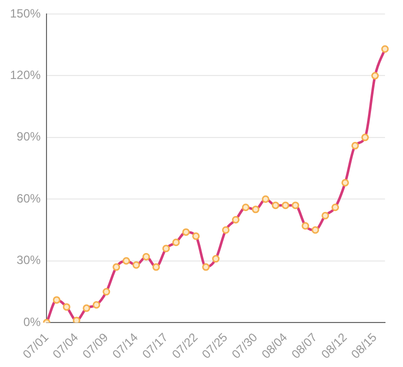 The height and width of the screenshot is (367, 403). I want to click on y-tick-label: 120%, so click(26, 75).